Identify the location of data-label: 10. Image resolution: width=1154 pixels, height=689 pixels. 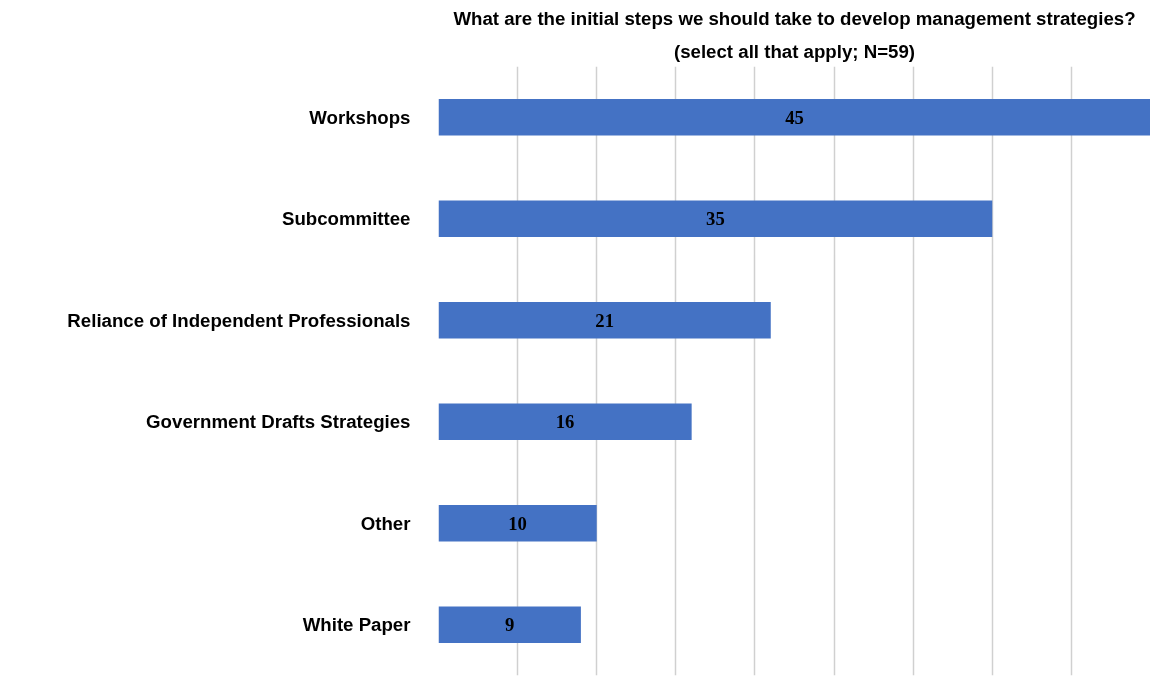
(517, 523).